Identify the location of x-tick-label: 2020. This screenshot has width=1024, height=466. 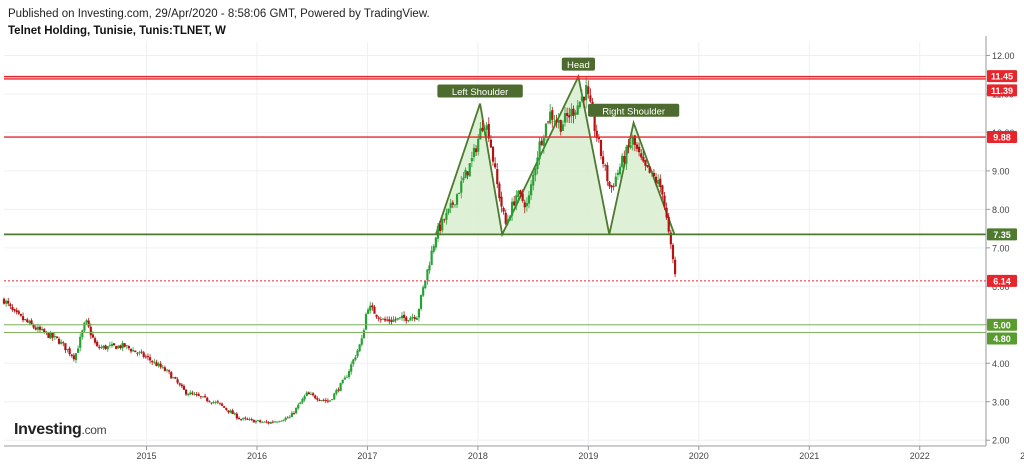
(699, 456).